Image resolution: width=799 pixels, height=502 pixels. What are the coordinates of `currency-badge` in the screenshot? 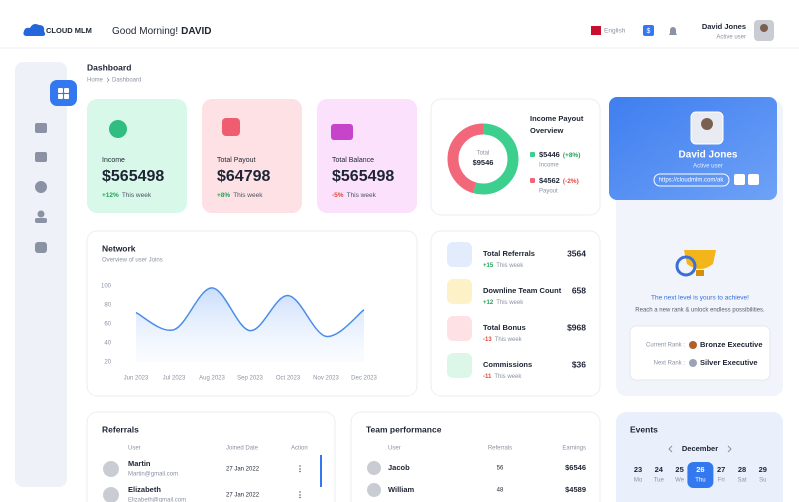 It's located at (648, 30).